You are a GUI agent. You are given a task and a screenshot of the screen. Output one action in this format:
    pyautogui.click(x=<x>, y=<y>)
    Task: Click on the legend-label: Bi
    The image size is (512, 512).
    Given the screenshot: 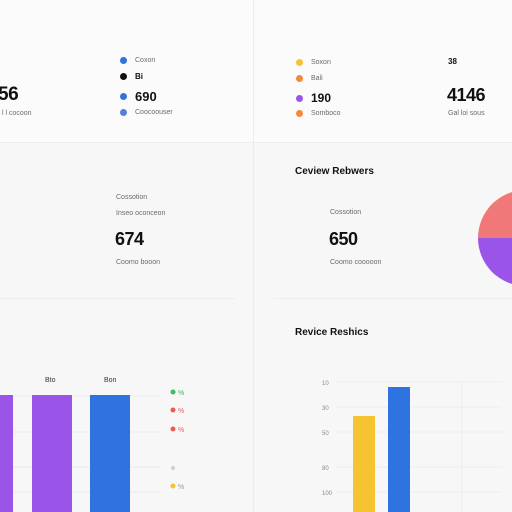 What is the action you would take?
    pyautogui.click(x=139, y=76)
    